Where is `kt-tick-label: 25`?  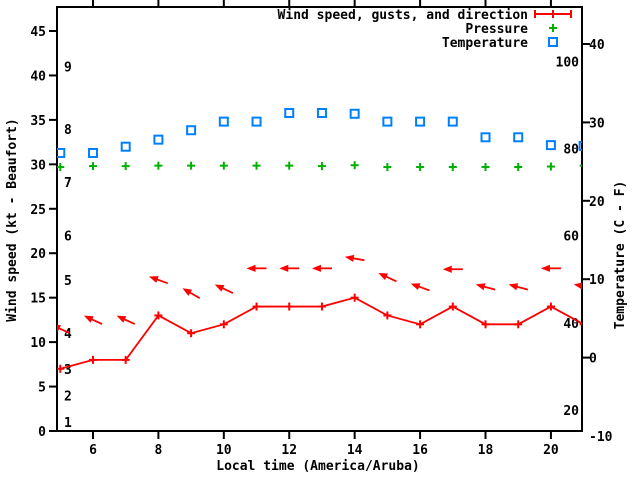 kt-tick-label: 25 is located at coordinates (38, 210).